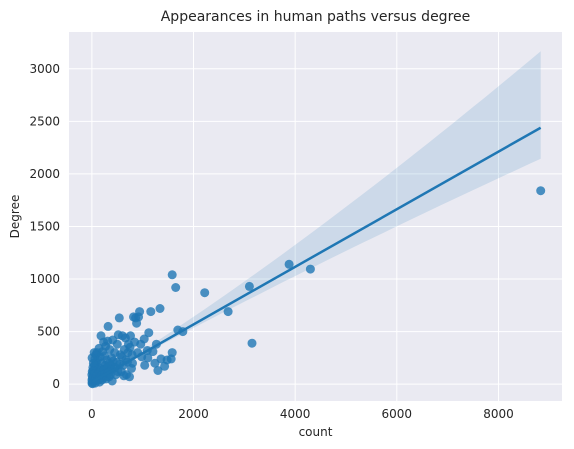 Image resolution: width=574 pixels, height=449 pixels. What do you see at coordinates (92, 414) in the screenshot?
I see `x-tick-label: 0` at bounding box center [92, 414].